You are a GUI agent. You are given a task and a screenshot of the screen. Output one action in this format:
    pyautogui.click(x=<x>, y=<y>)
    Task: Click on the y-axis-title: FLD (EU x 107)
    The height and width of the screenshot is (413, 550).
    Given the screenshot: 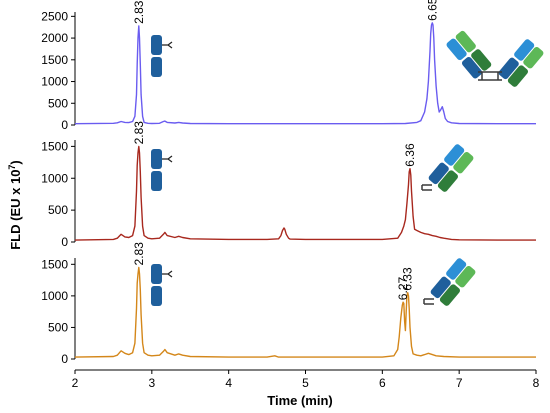 What is the action you would take?
    pyautogui.click(x=15, y=205)
    